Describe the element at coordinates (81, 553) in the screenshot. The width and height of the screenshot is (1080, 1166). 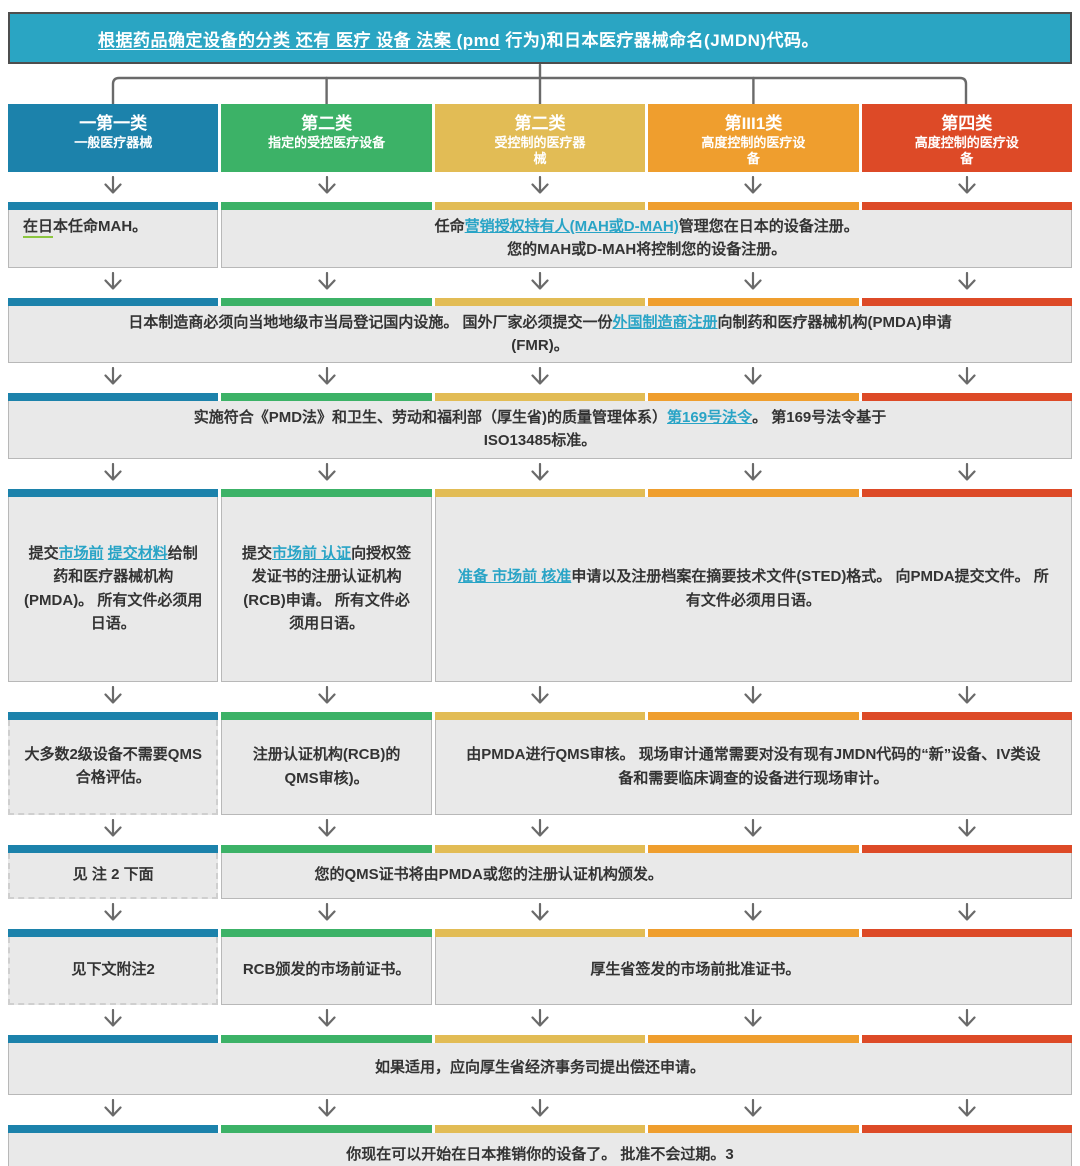
I see `inline-link: 市场前` at that location.